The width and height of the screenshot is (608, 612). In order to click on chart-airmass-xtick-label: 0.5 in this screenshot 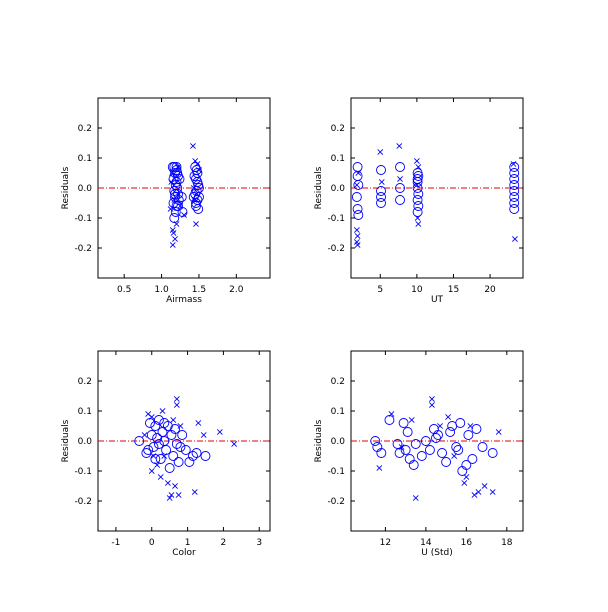, I will do `click(124, 290)`.